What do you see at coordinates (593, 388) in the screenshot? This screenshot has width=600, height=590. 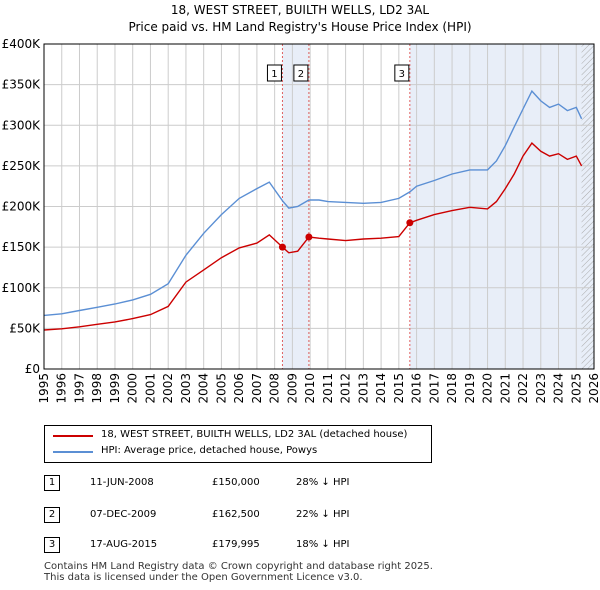 I see `x-tick-label: 2026` at bounding box center [593, 388].